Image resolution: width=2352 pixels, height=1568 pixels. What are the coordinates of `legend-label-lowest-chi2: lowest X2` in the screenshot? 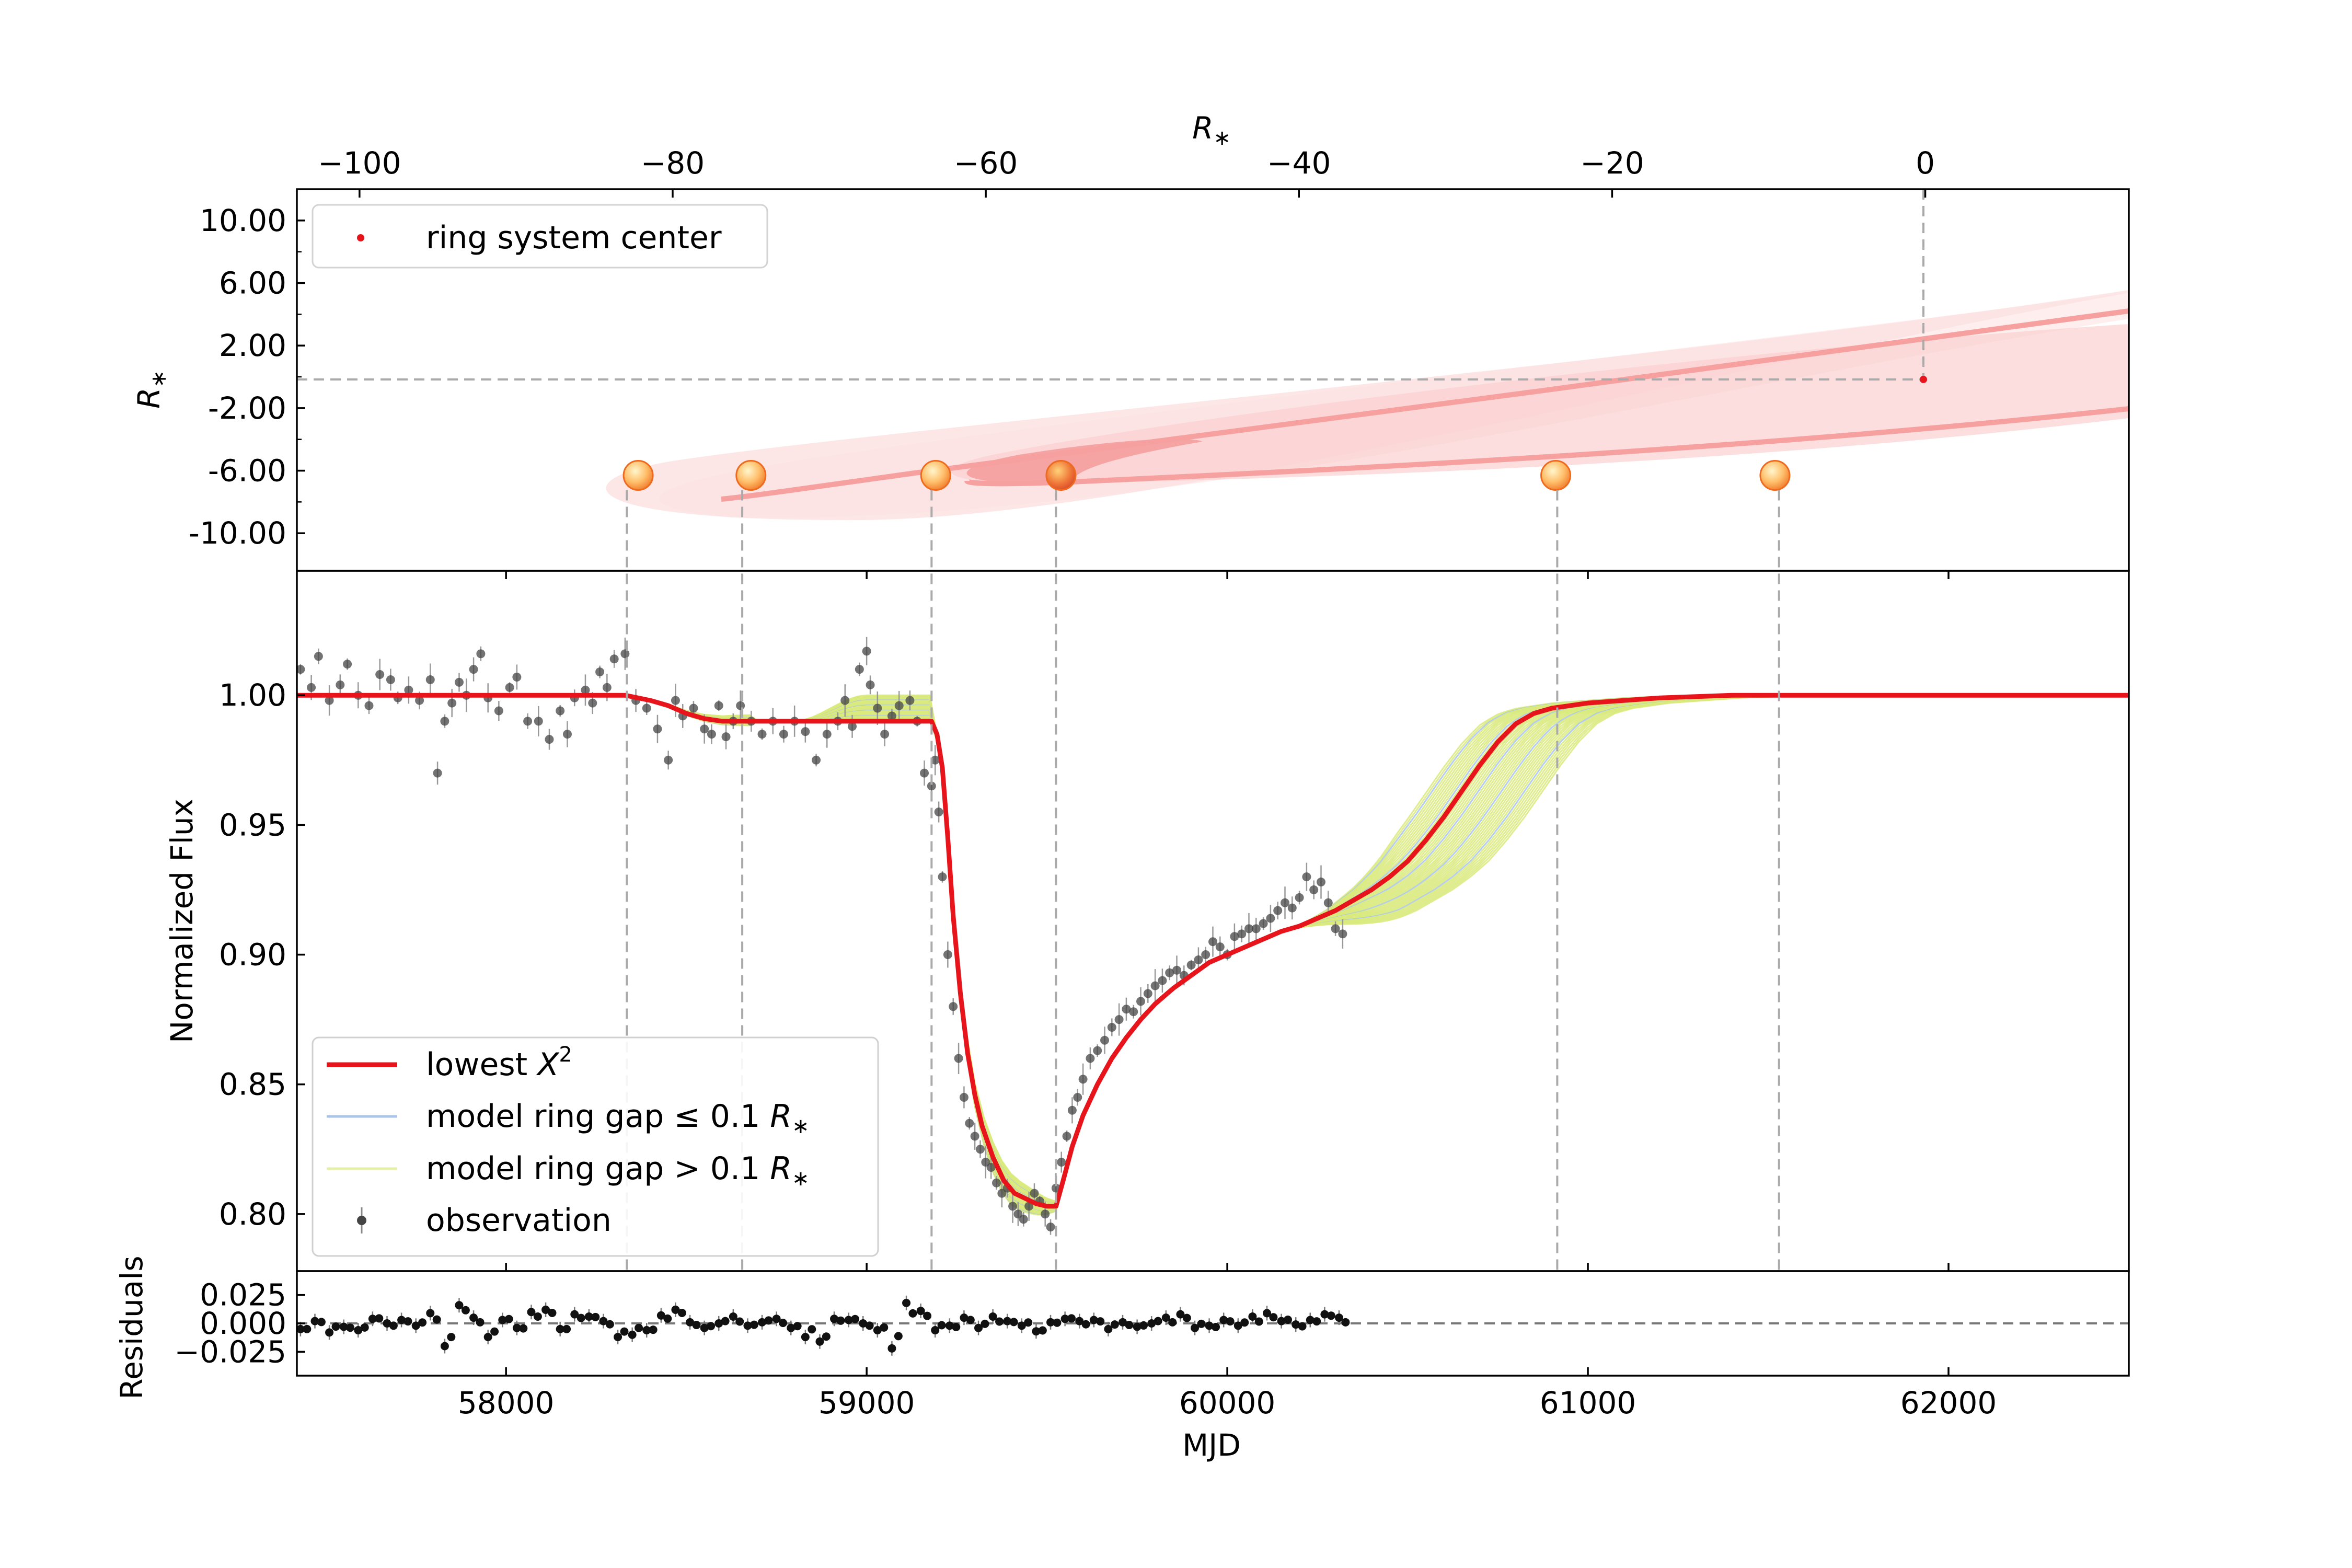 It's located at (499, 1063).